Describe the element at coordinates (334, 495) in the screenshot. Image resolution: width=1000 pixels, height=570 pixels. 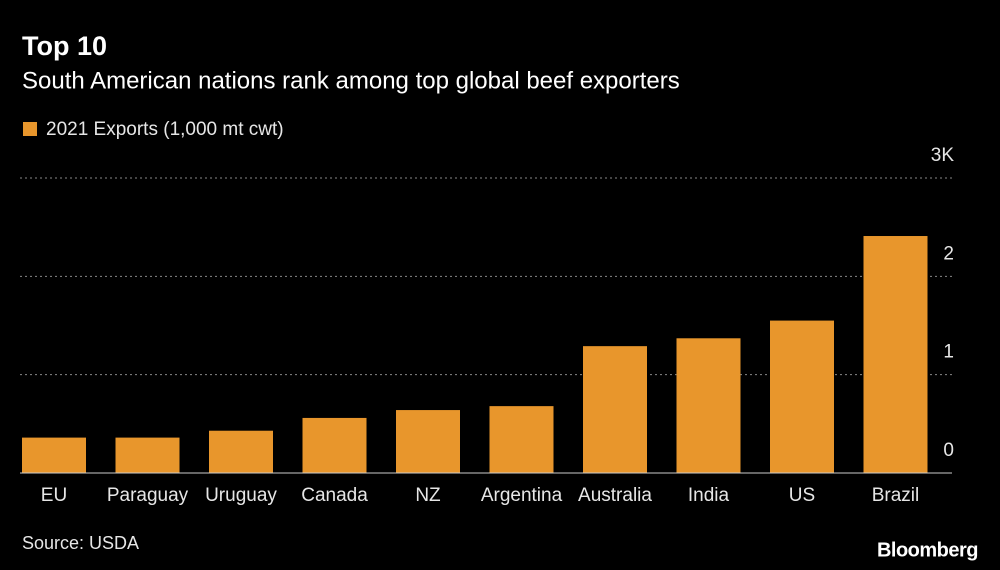
I see `x-tick-label: Canada` at that location.